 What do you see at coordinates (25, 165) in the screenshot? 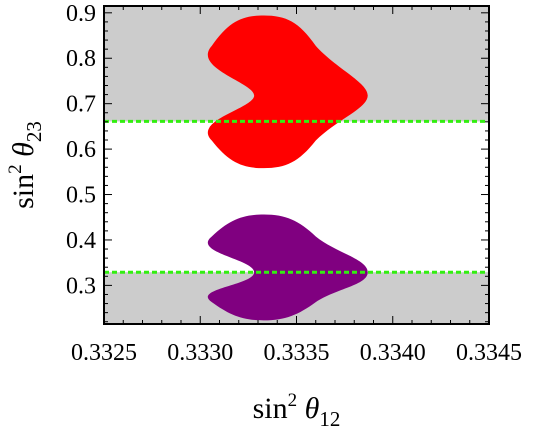
I see `y-axis-title: sin2 θ23` at bounding box center [25, 165].